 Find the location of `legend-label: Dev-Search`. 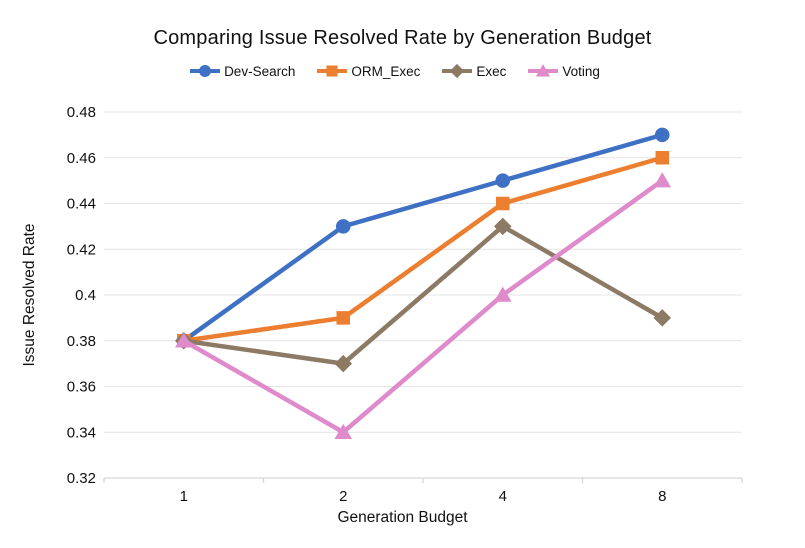

legend-label: Dev-Search is located at coordinates (260, 71).